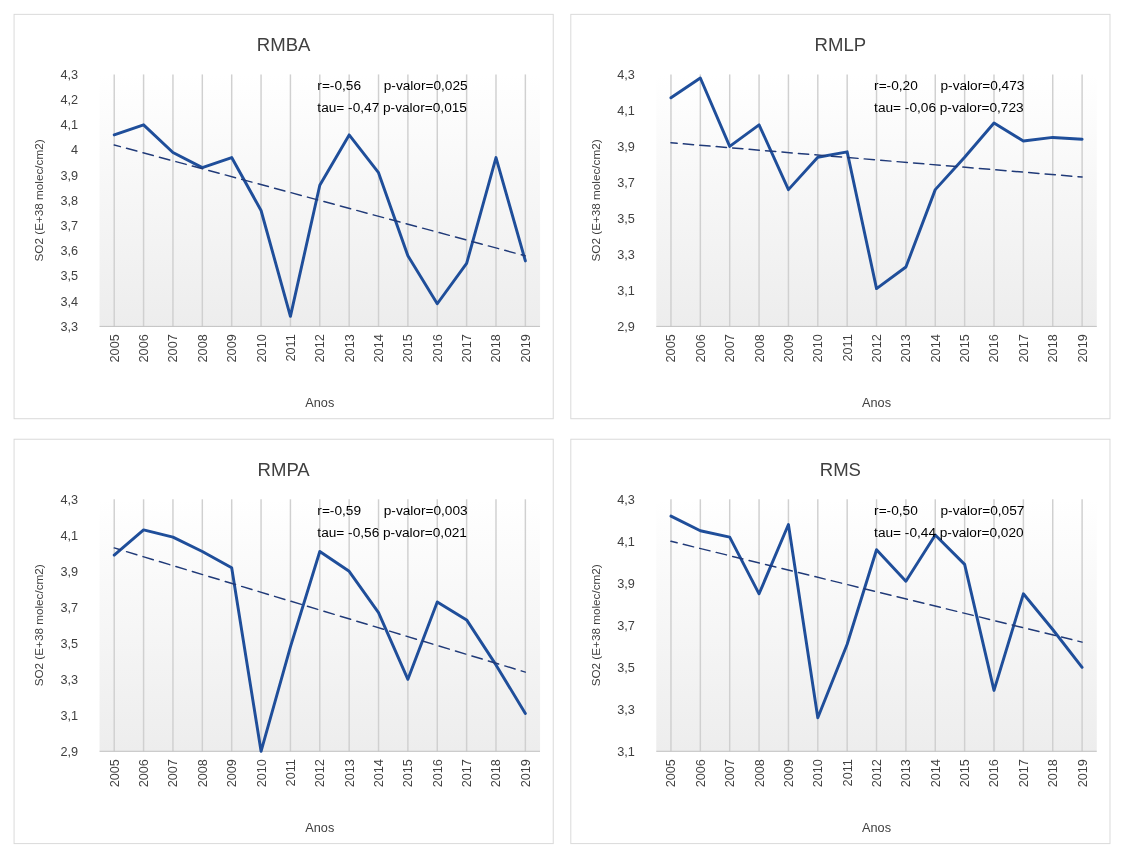  What do you see at coordinates (949, 108) in the screenshot?
I see `annotation: tau= -0,06 p-valor=0,723` at bounding box center [949, 108].